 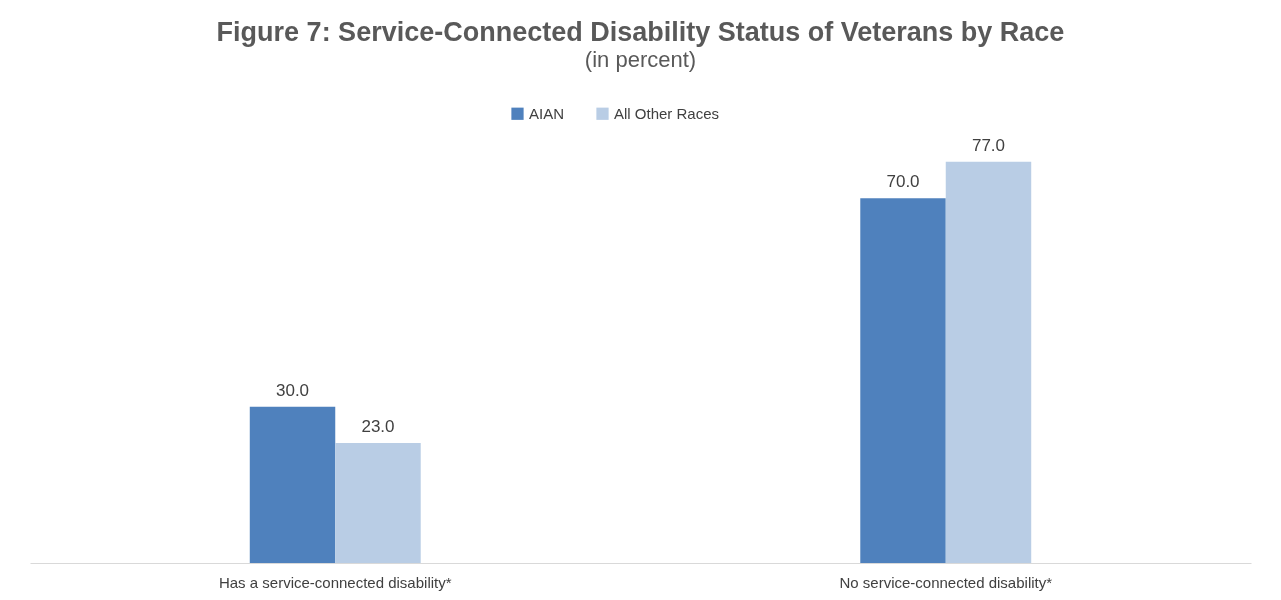 I want to click on data-label: 30.0, so click(x=292, y=390).